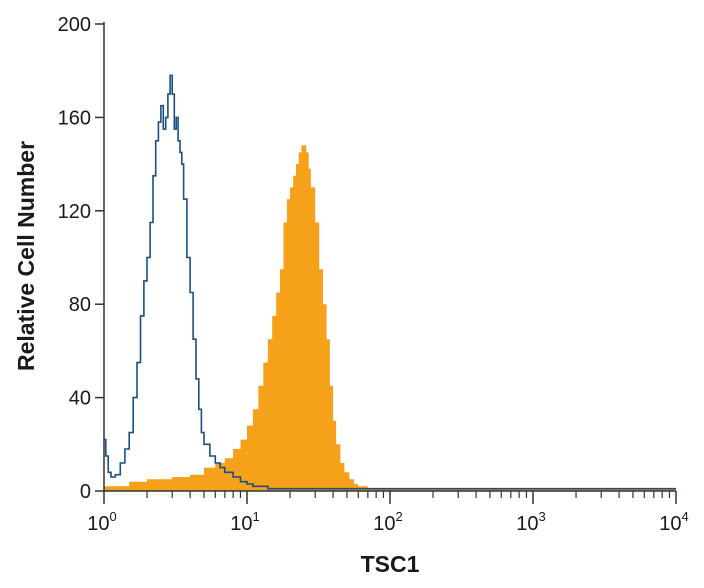 The height and width of the screenshot is (588, 704). I want to click on y-ticks: 0 40 80 120 160 200, so click(81, 258).